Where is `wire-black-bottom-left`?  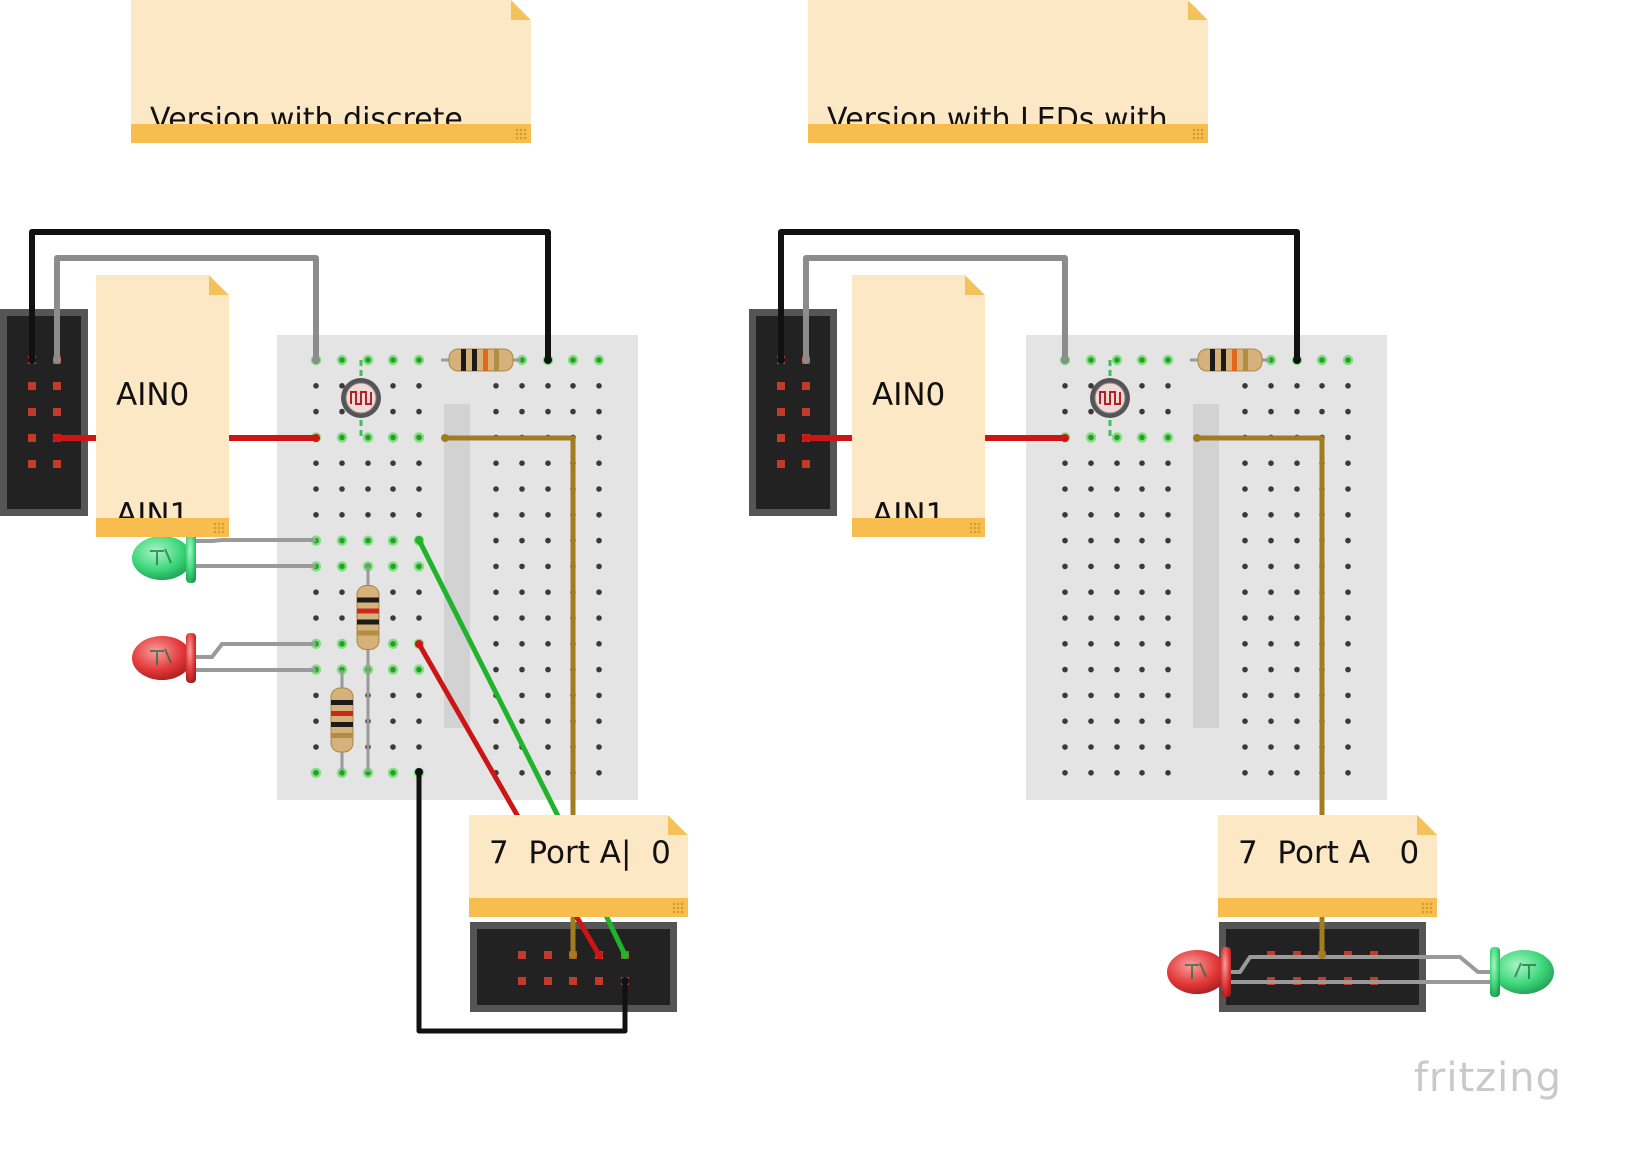 wire-black-bottom-left is located at coordinates (522, 901).